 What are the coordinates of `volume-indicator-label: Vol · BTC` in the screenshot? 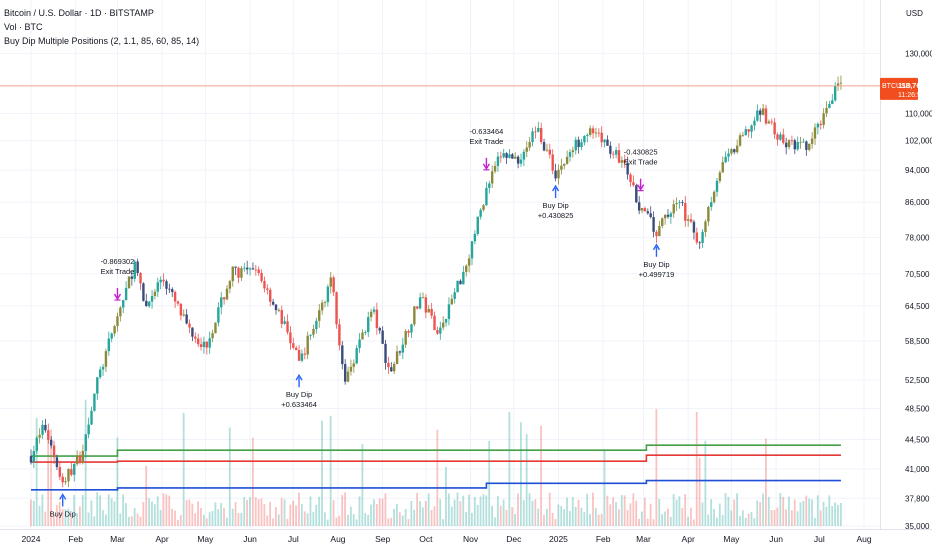 It's located at (23, 27).